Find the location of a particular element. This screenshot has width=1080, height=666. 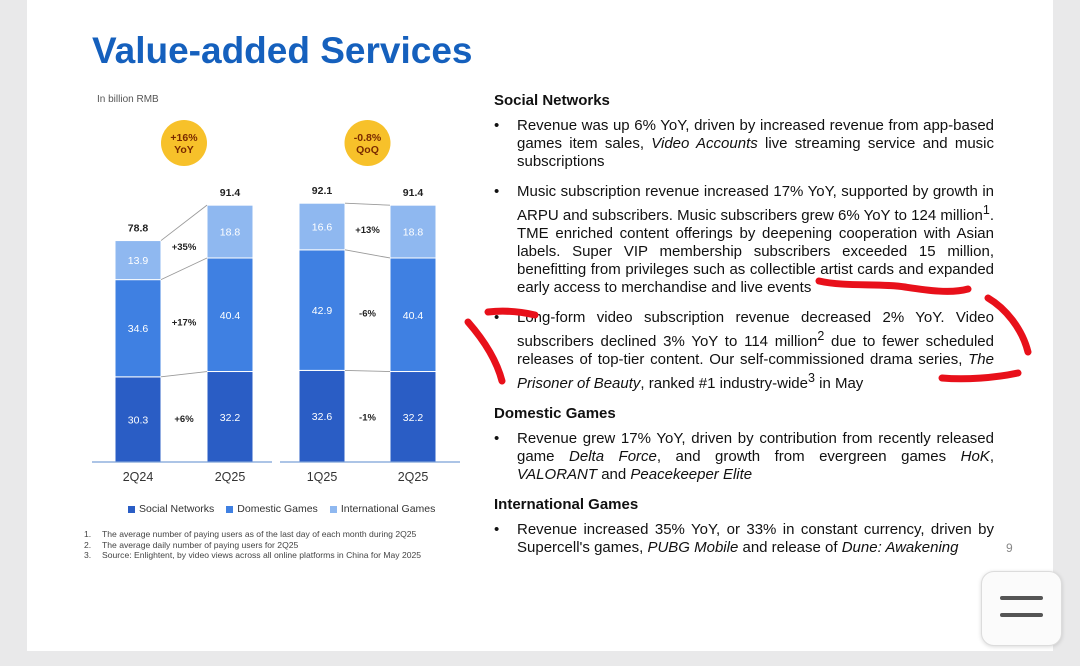

bar-value-label: 30.3 is located at coordinates (138, 420).